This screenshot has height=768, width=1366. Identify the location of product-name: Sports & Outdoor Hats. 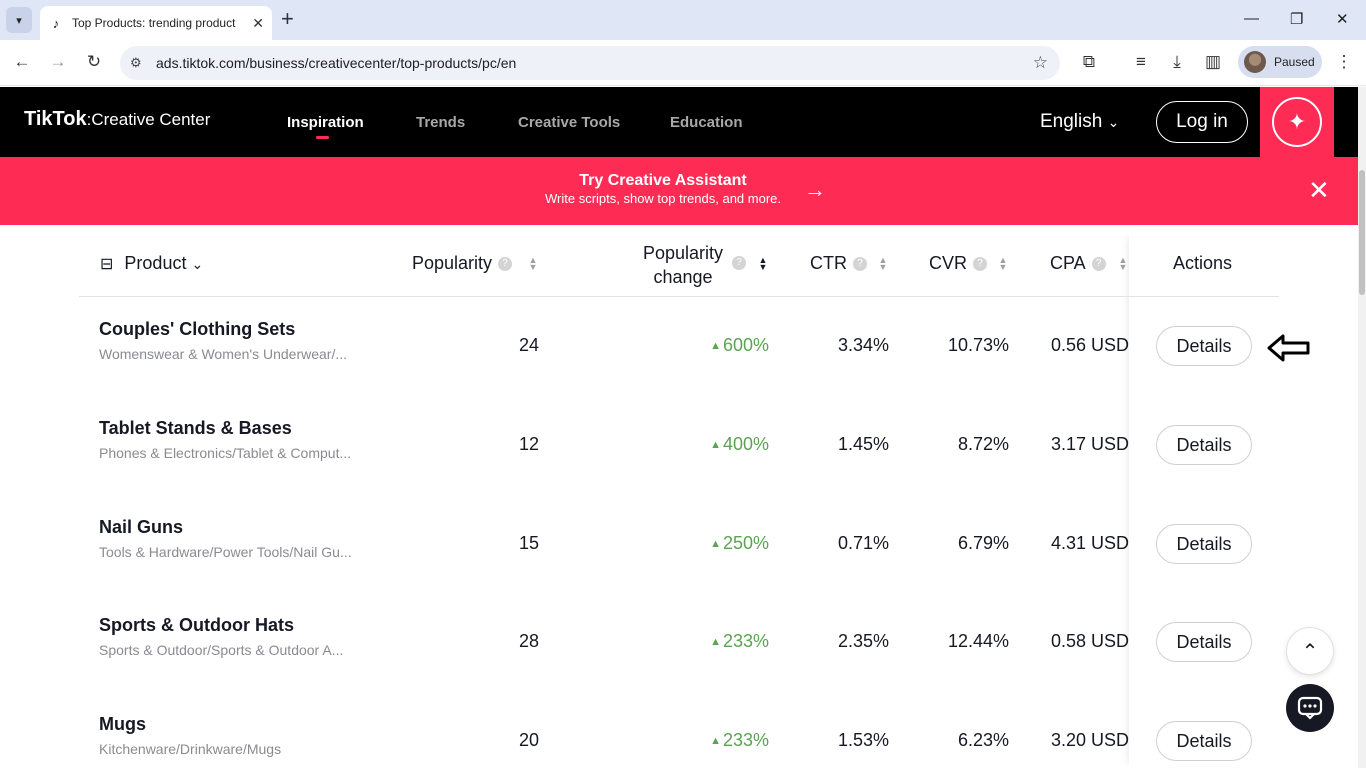
(197, 625).